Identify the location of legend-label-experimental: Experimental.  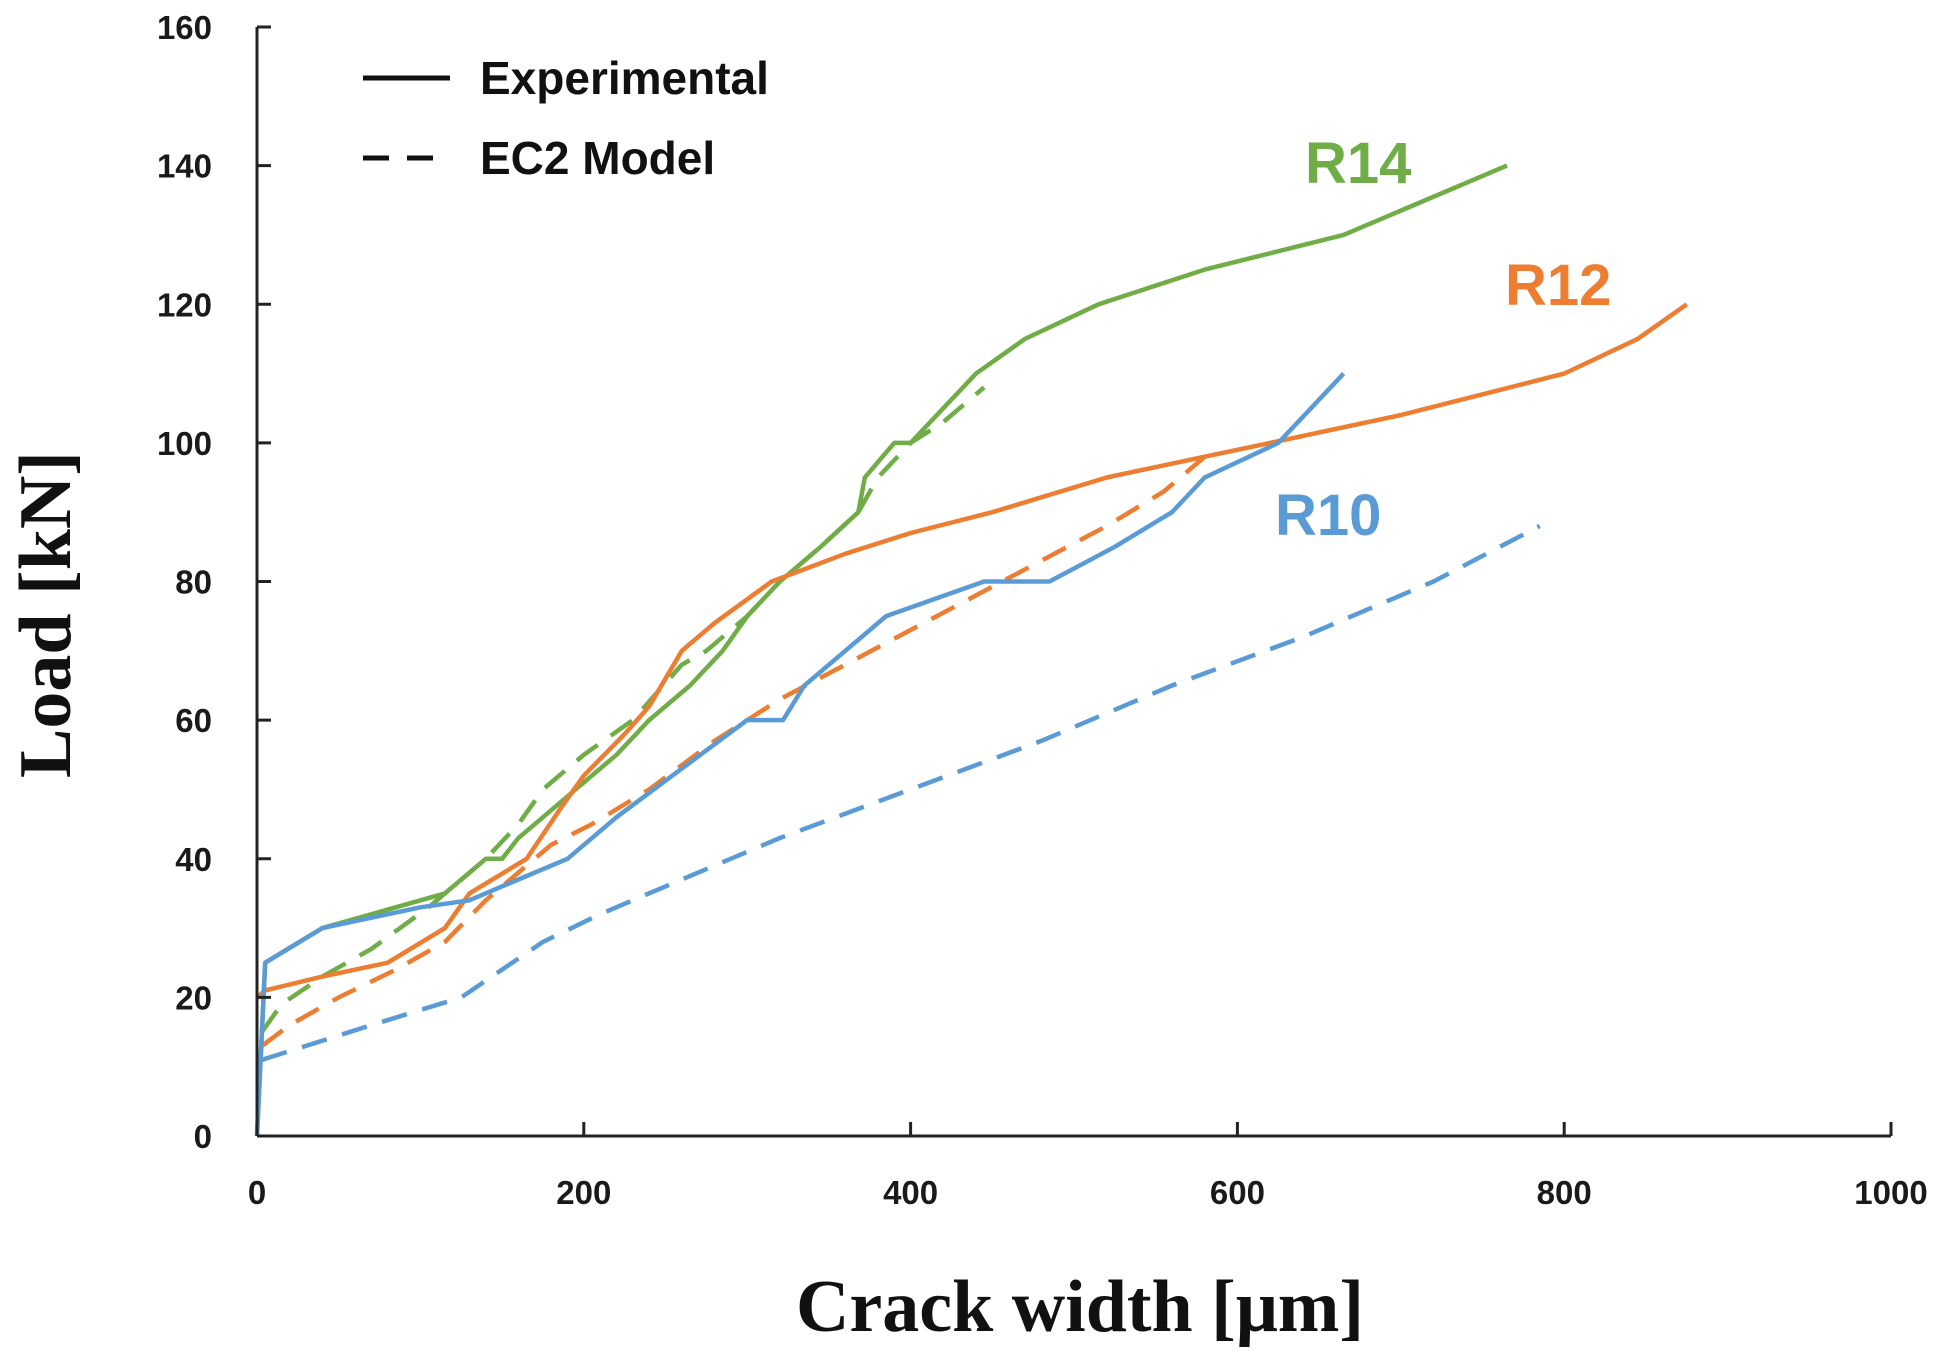
(624, 78).